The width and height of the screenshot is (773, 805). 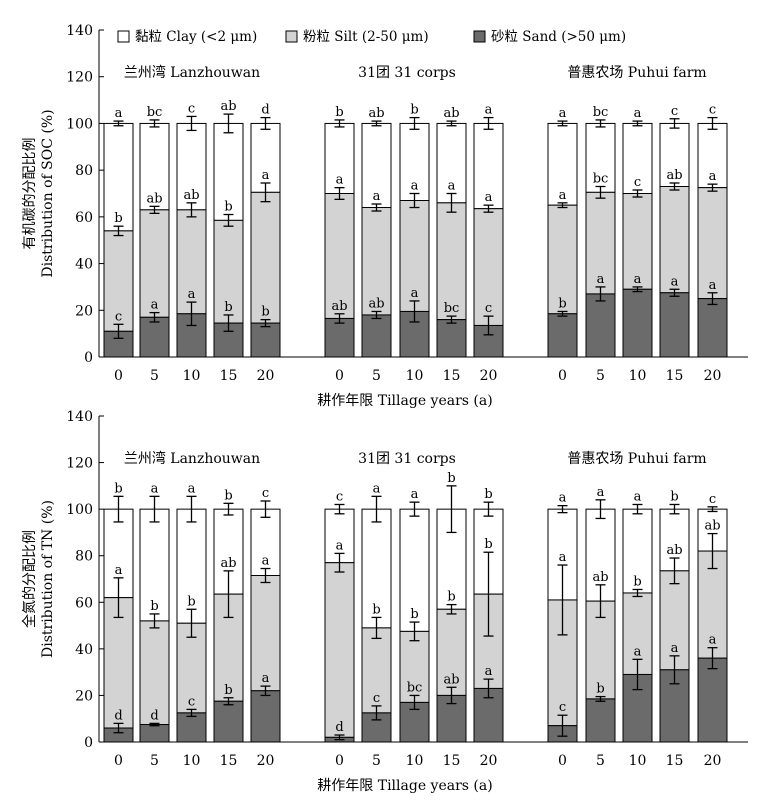 What do you see at coordinates (415, 687) in the screenshot?
I see `sand-letter: bc` at bounding box center [415, 687].